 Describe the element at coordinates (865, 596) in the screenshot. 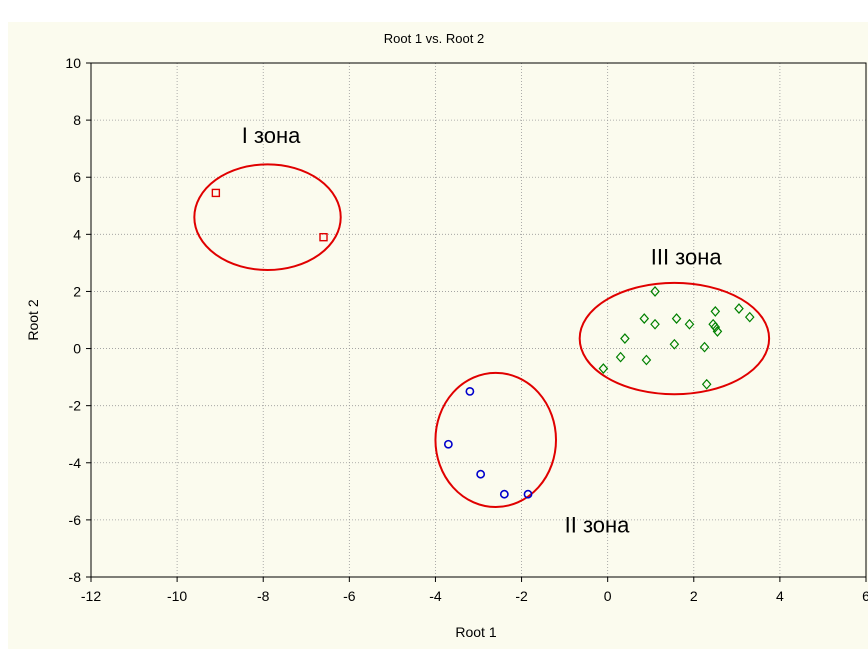

I see `x-tick-label: 6` at that location.